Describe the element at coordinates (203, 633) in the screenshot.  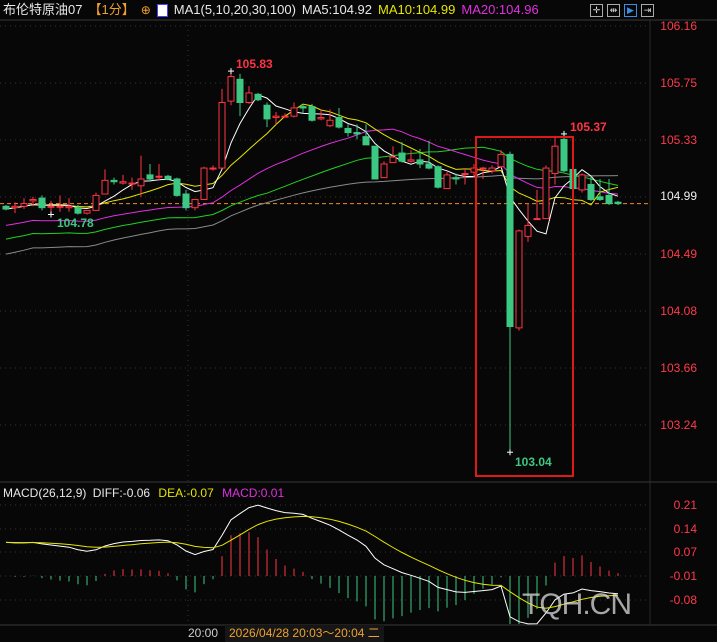
I see `time-tick: 20:00` at that location.